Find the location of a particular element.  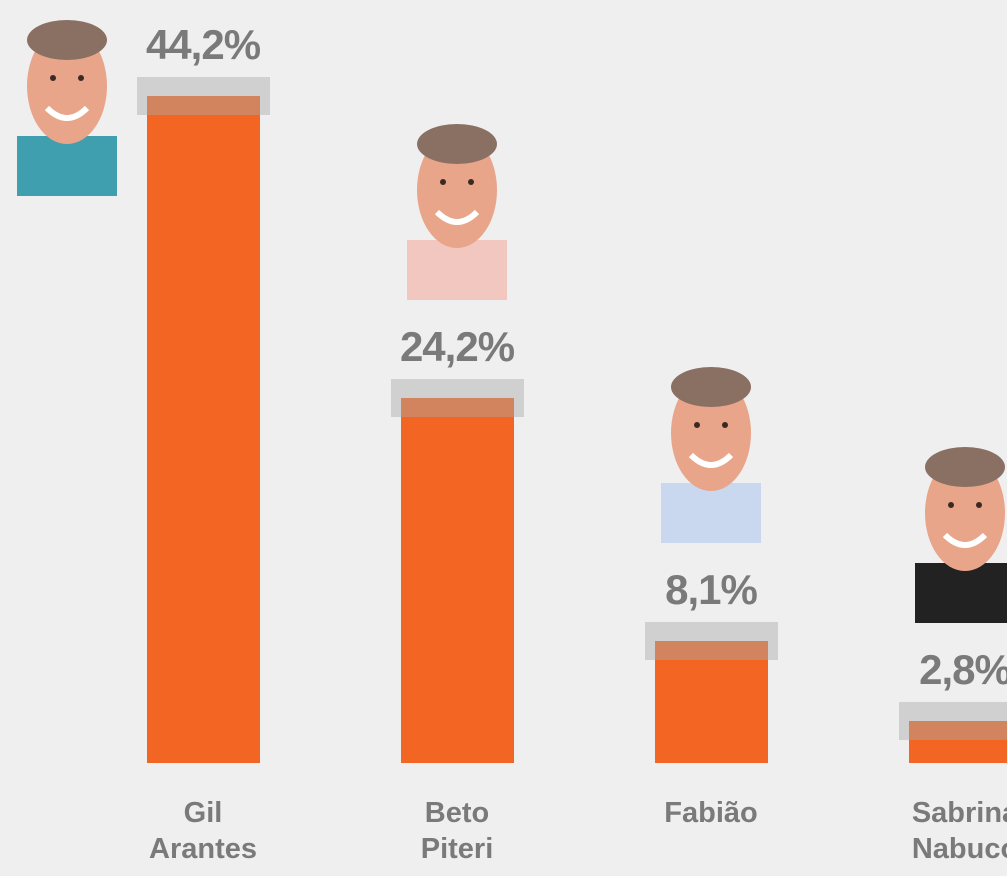

value-label: 24,2% is located at coordinates (457, 346).